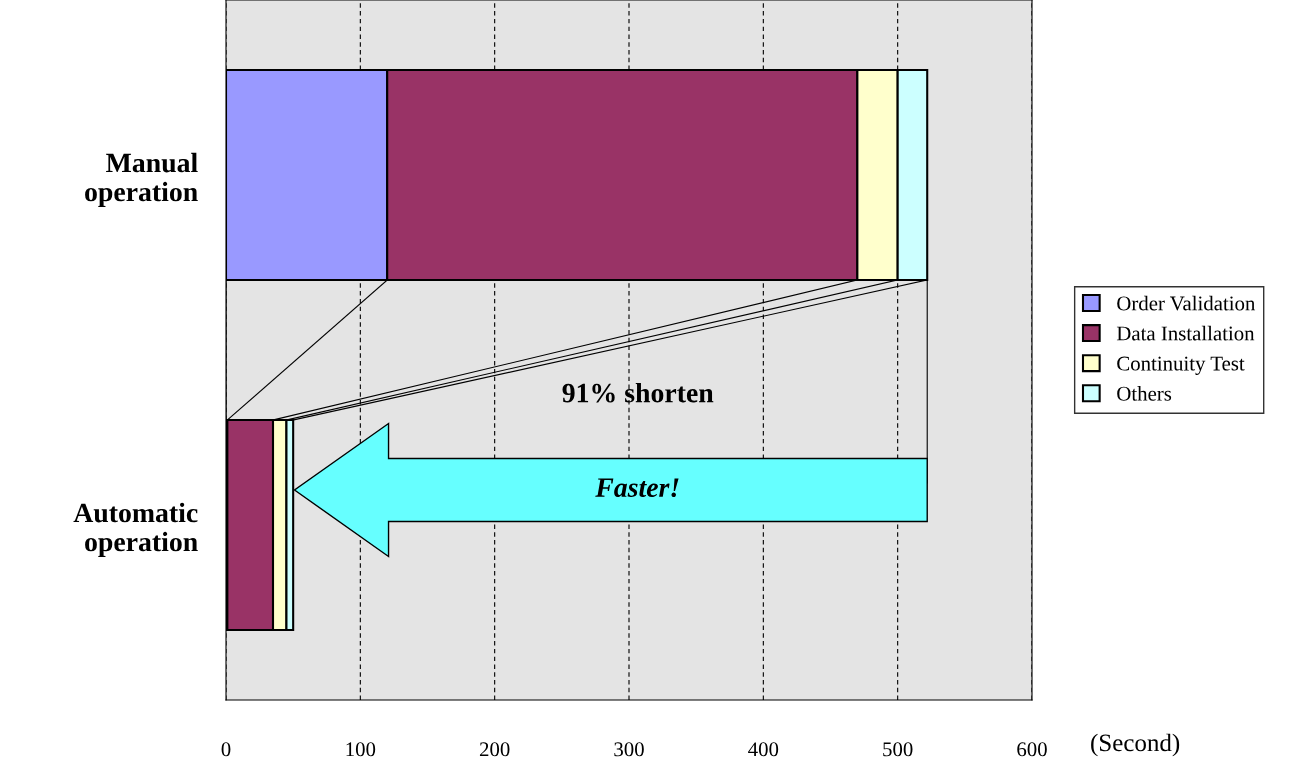  I want to click on y-tick-label: Manual operation, so click(141, 179).